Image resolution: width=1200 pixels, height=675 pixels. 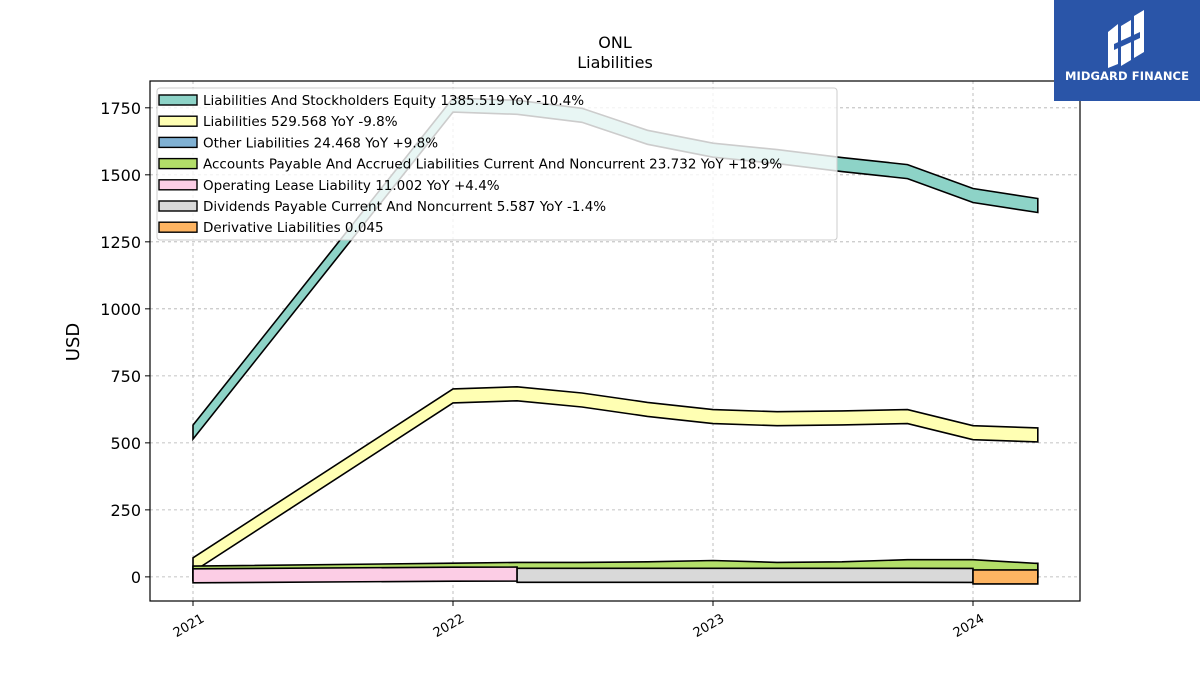 I want to click on y-tick-label: 250, so click(x=125, y=510).